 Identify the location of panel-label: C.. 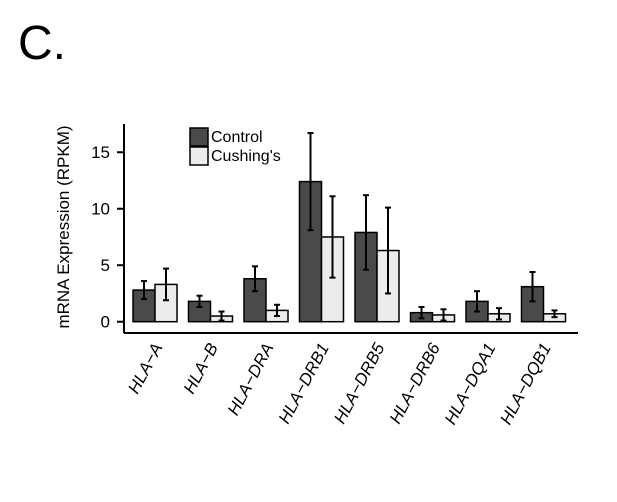
(42, 43).